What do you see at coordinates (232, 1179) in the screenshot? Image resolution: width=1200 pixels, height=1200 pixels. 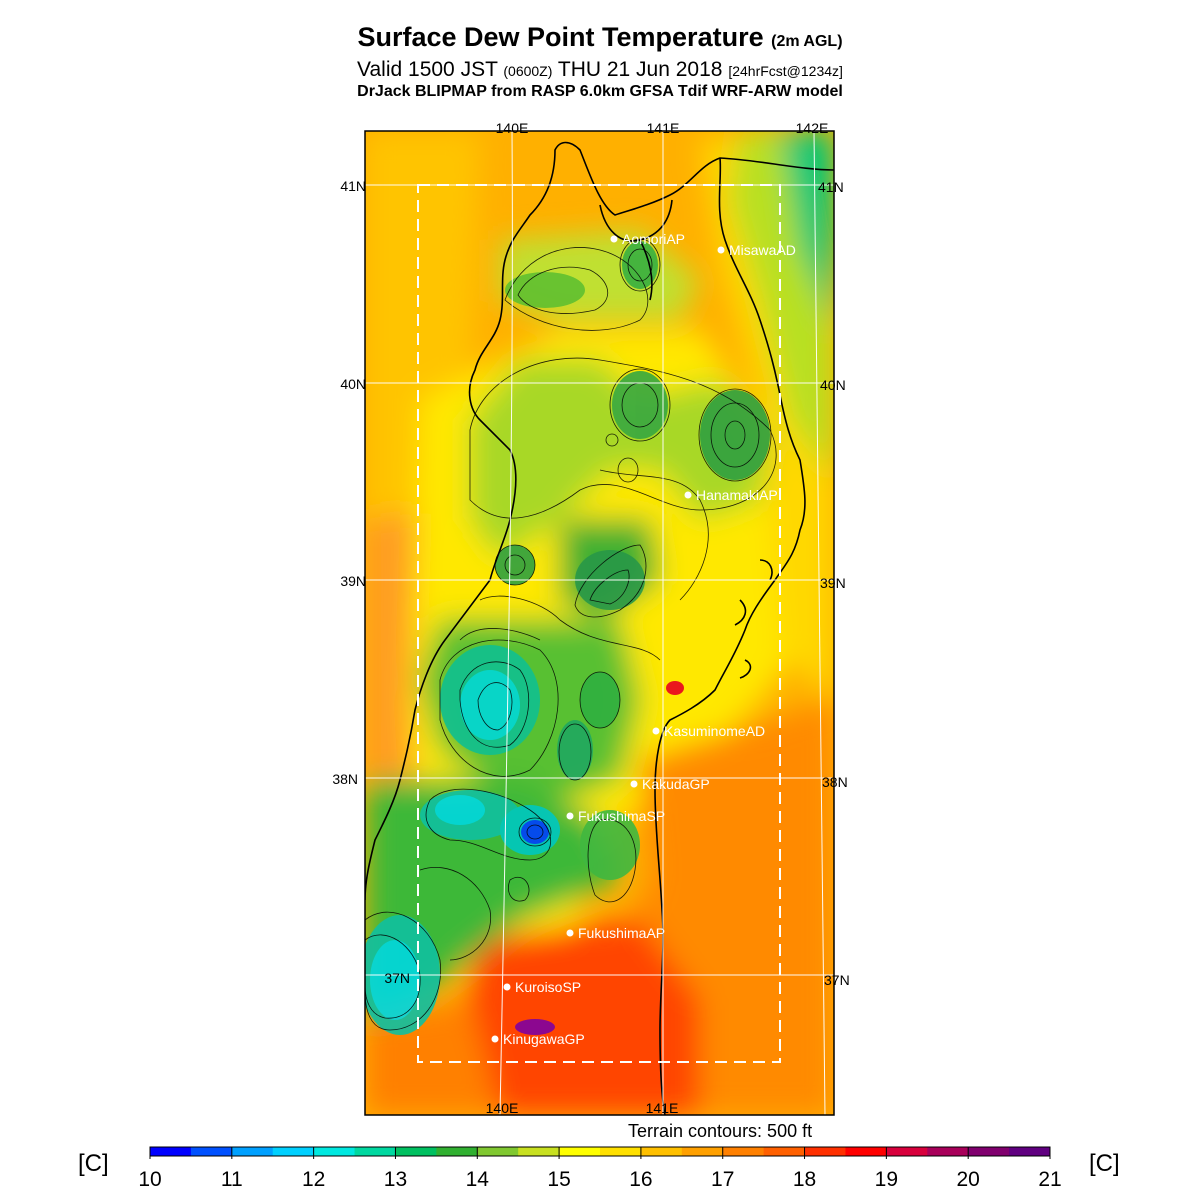 I see `colorbar-tick-label: 11` at bounding box center [232, 1179].